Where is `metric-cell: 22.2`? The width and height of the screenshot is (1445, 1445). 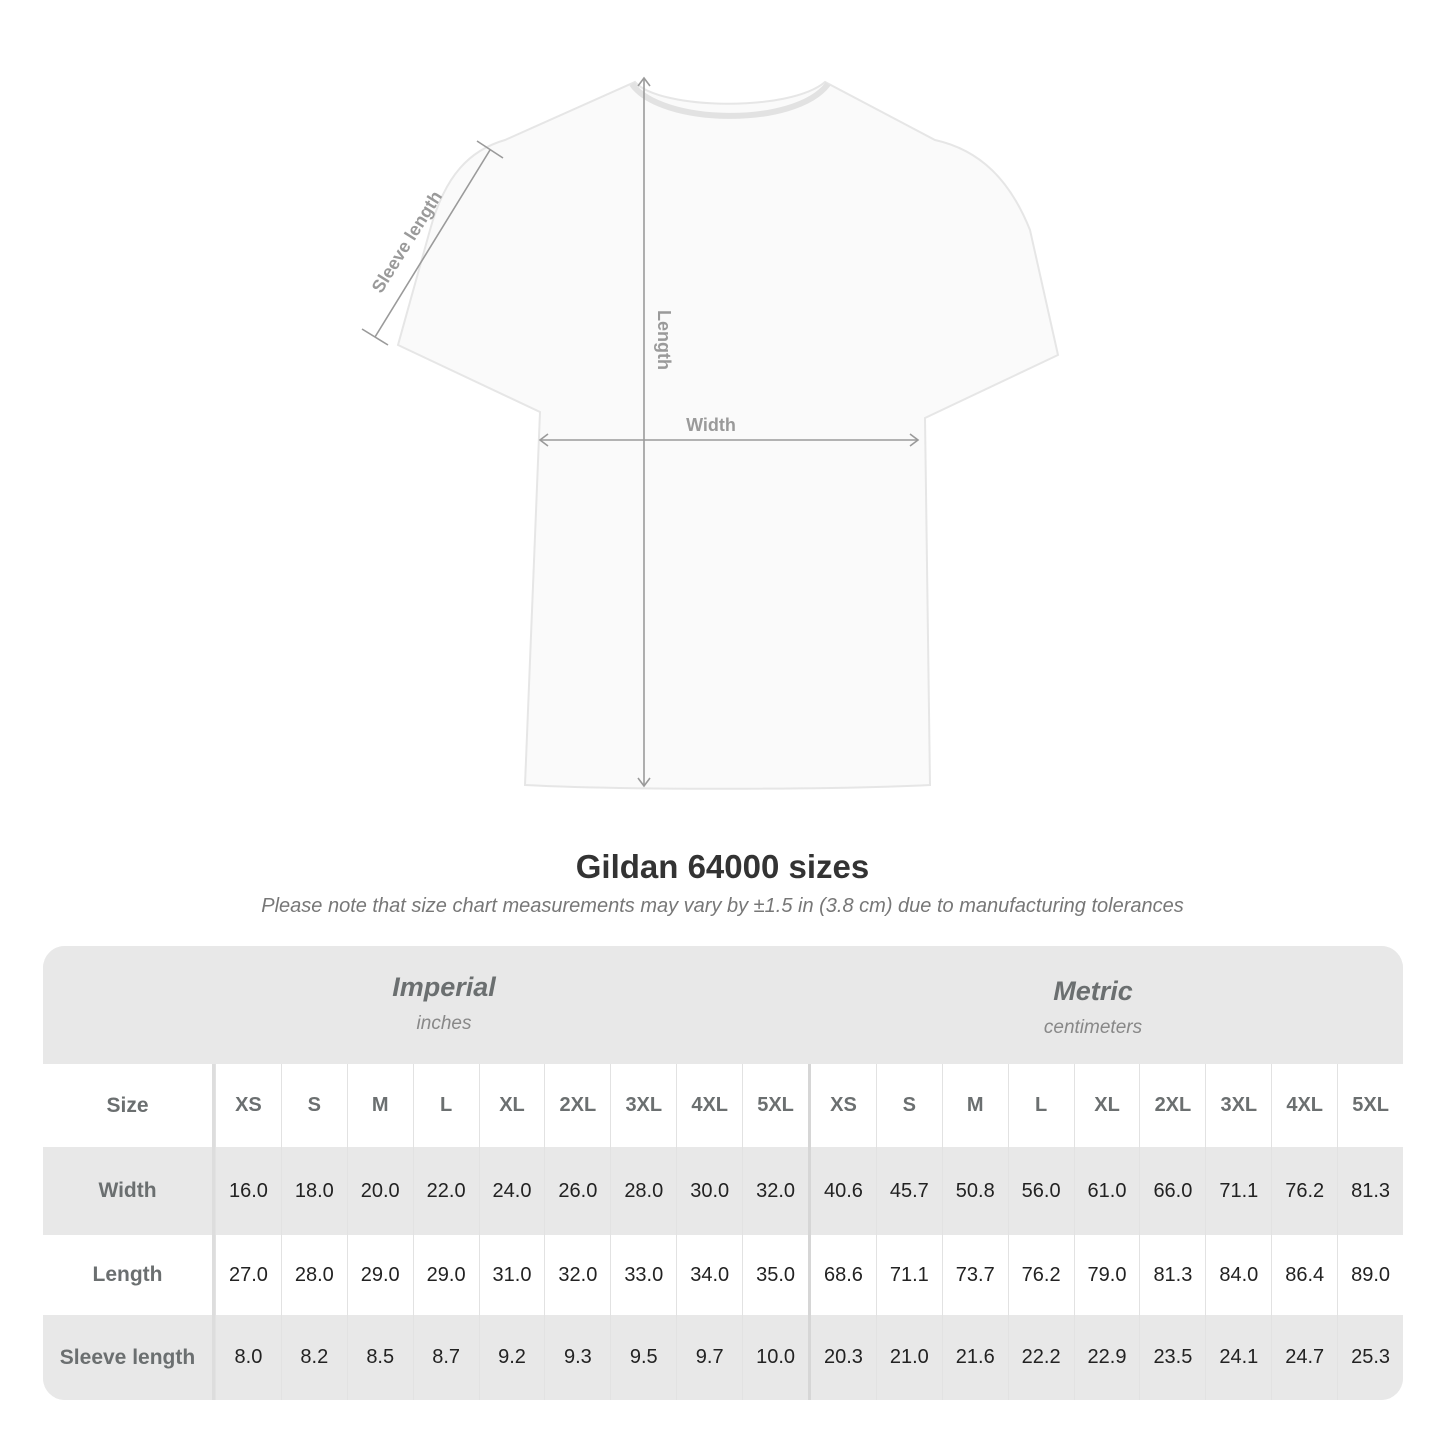
metric-cell: 22.2 is located at coordinates (1040, 1357).